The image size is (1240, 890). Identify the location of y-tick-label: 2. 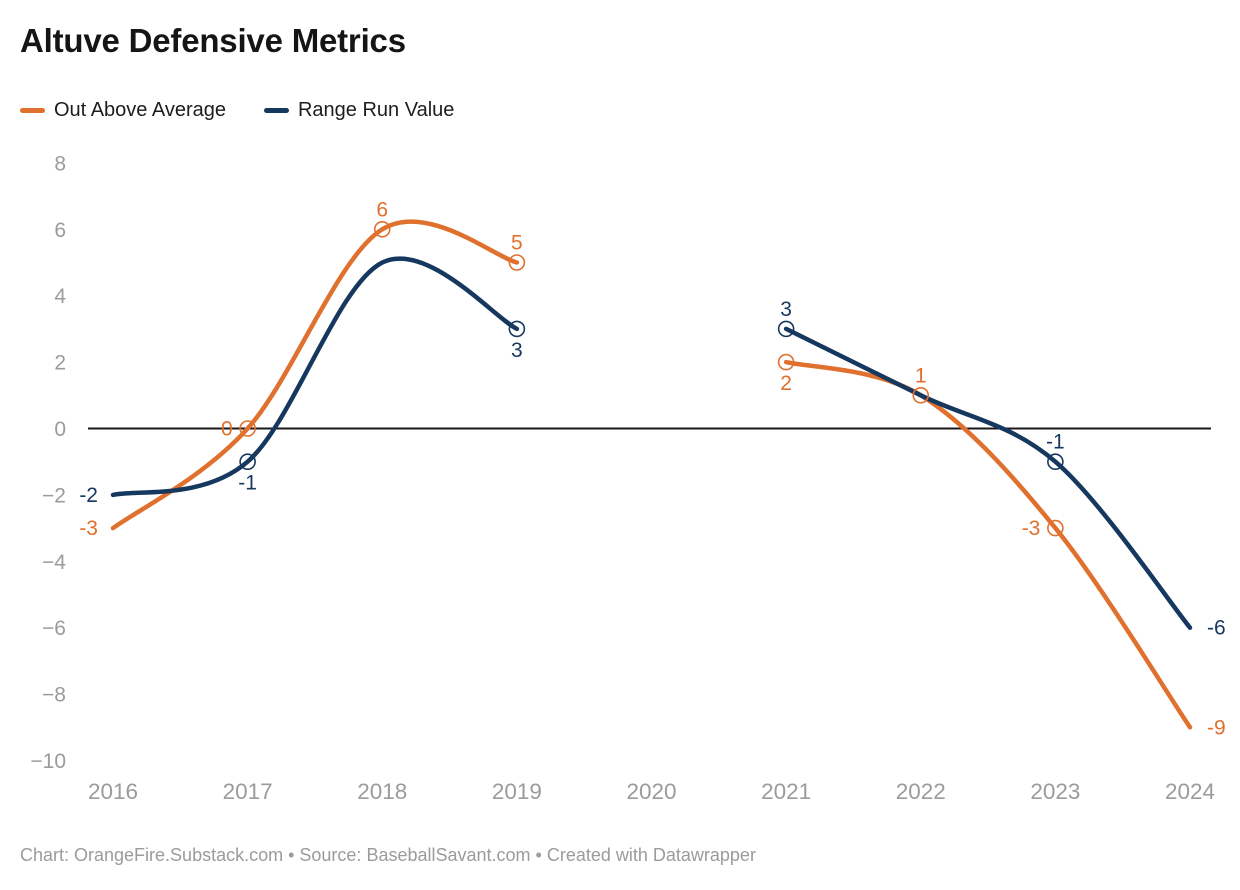
(60, 363).